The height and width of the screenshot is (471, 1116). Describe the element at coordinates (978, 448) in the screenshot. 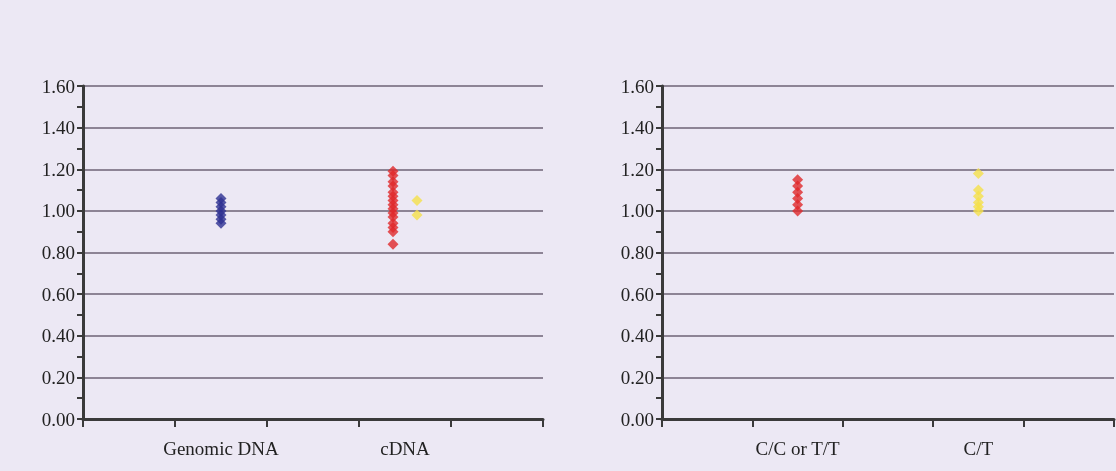

I see `x-tick-label: C/T` at that location.